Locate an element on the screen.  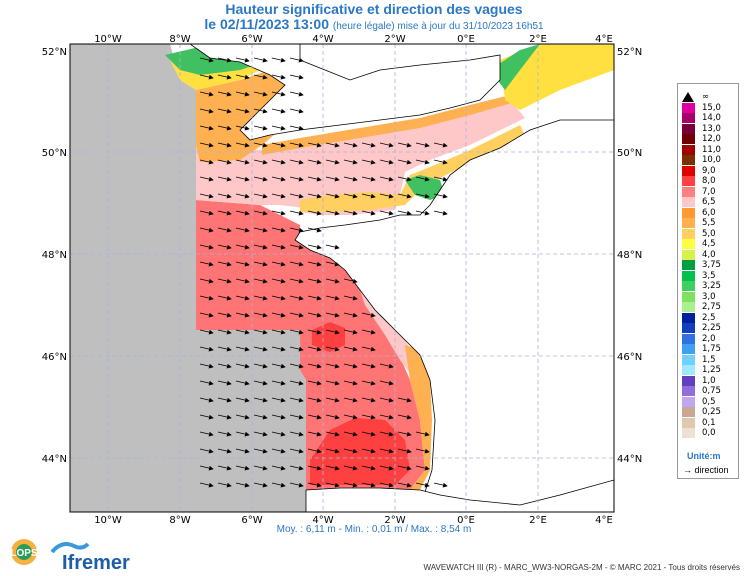
legend-label: 14,0 is located at coordinates (711, 118).